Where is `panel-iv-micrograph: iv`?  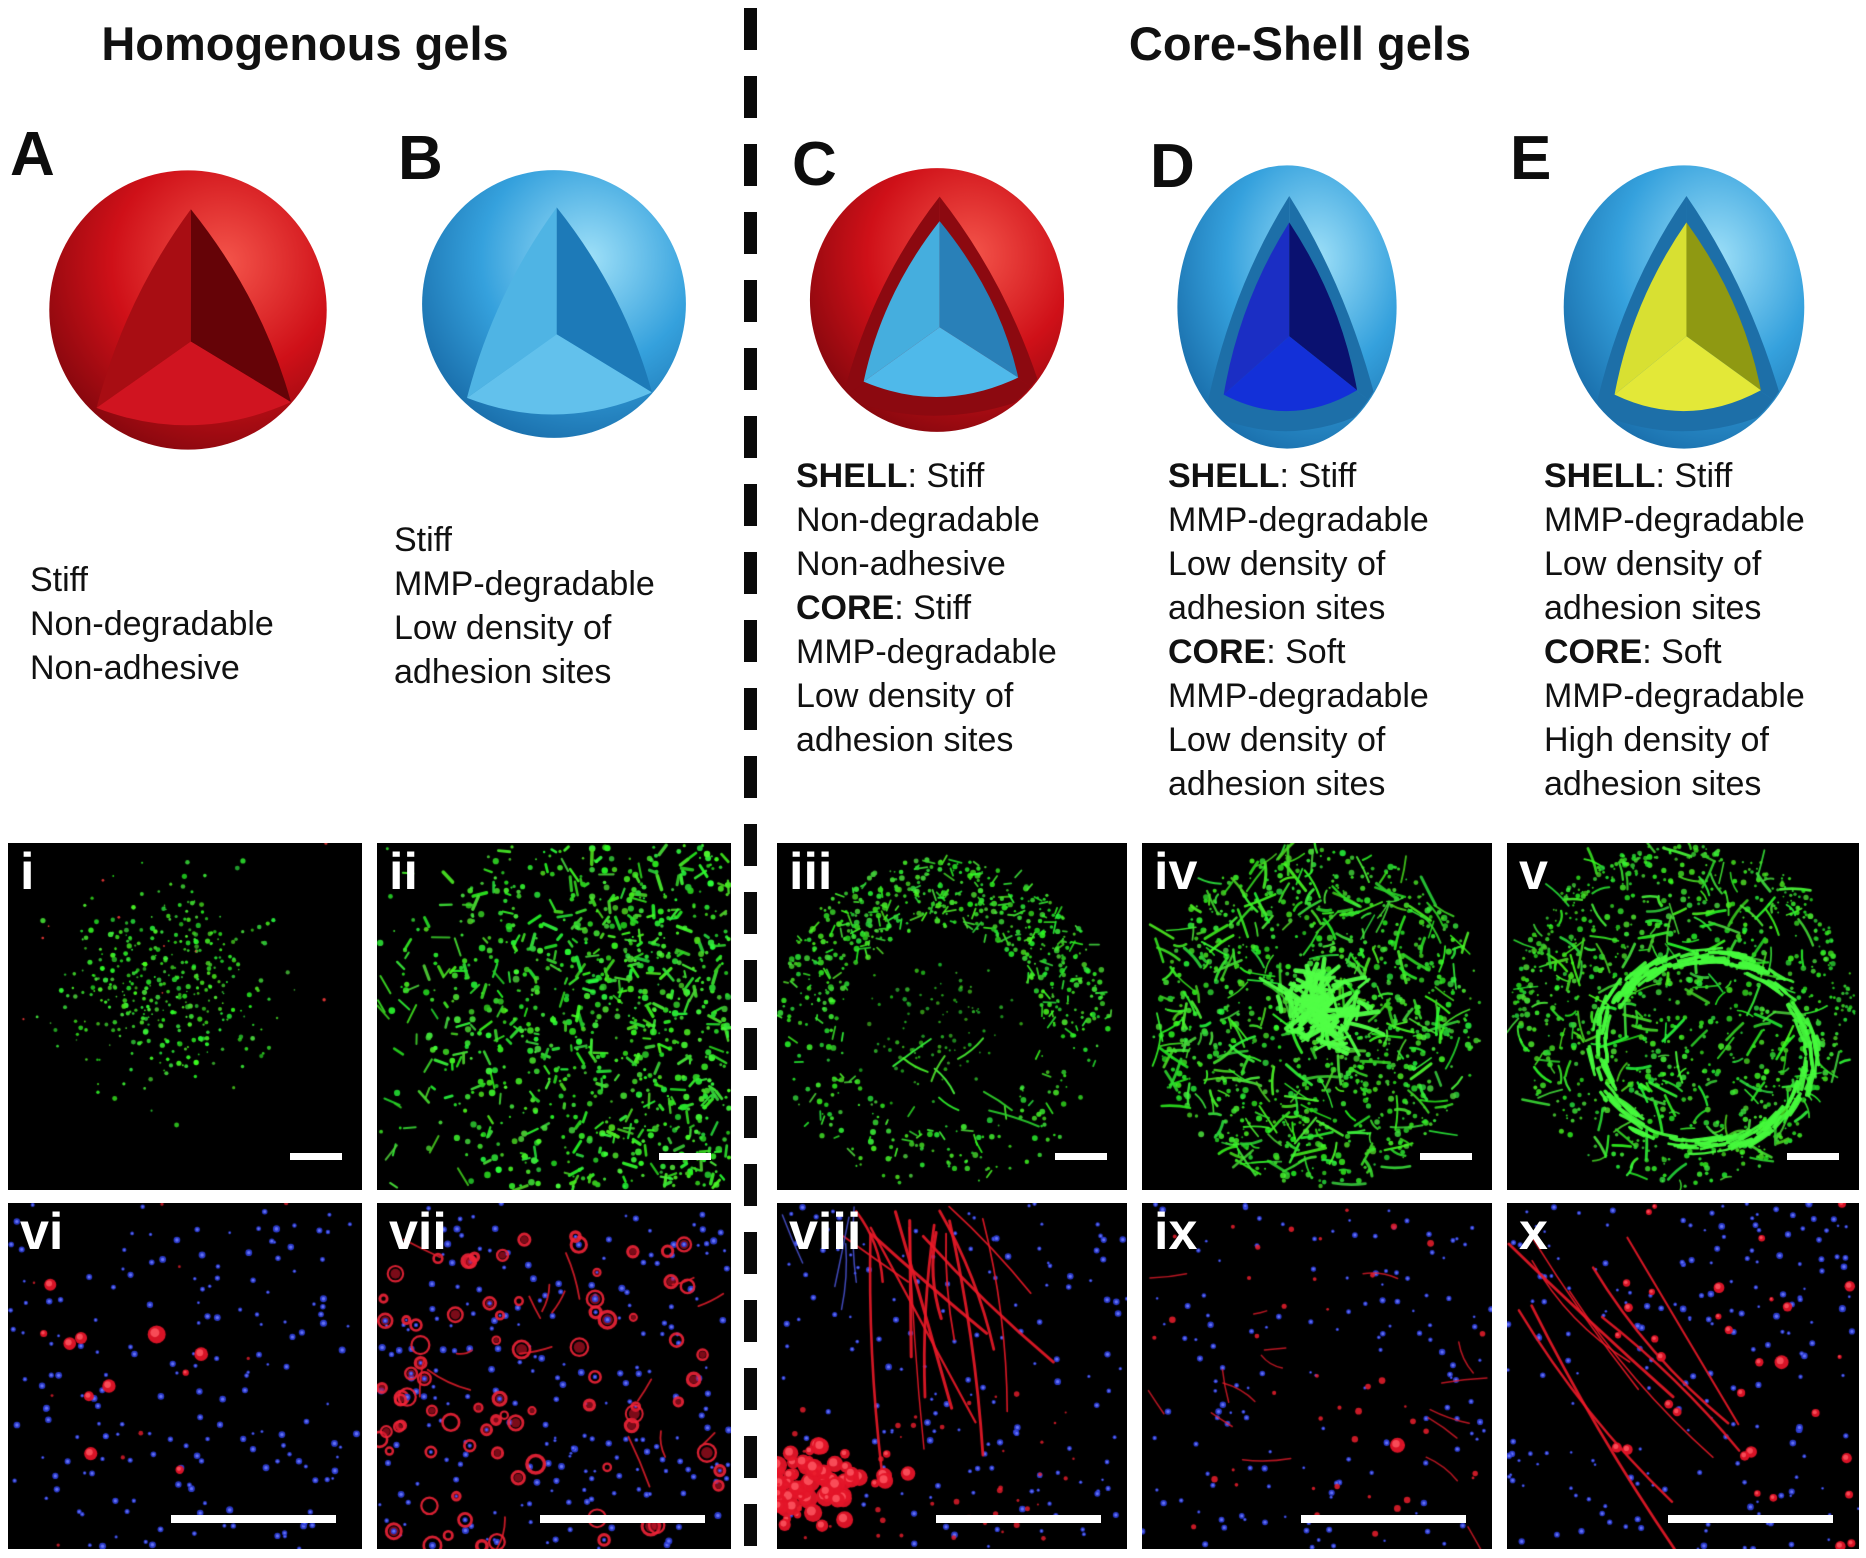 panel-iv-micrograph: iv is located at coordinates (1317, 1016).